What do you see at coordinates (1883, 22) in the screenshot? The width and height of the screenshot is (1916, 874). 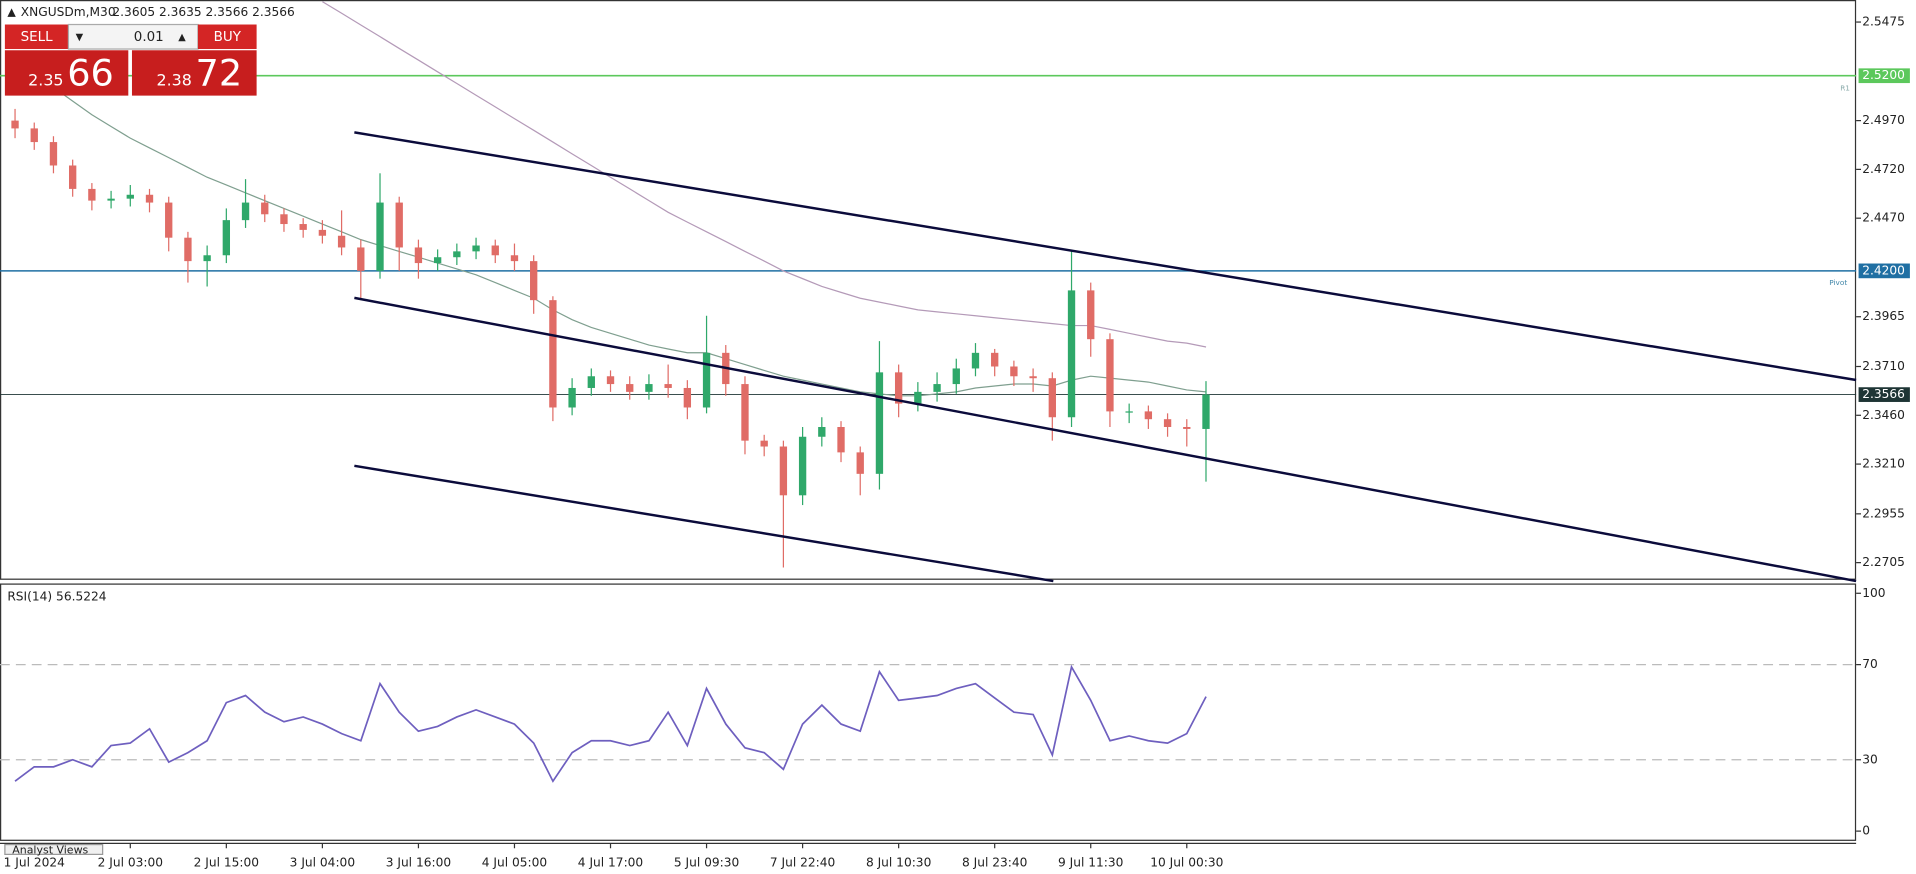 I see `y-tick-label: 2.5475` at bounding box center [1883, 22].